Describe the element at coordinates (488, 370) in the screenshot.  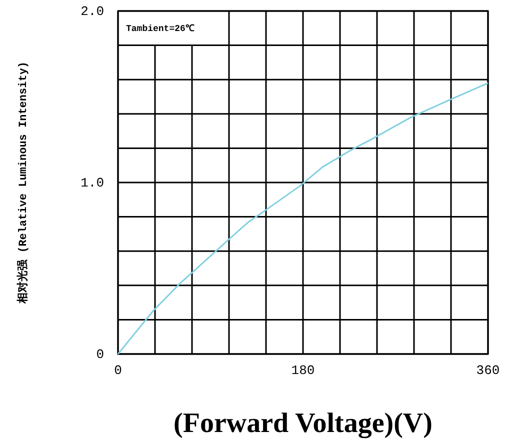
I see `x-tick-label: 360` at that location.